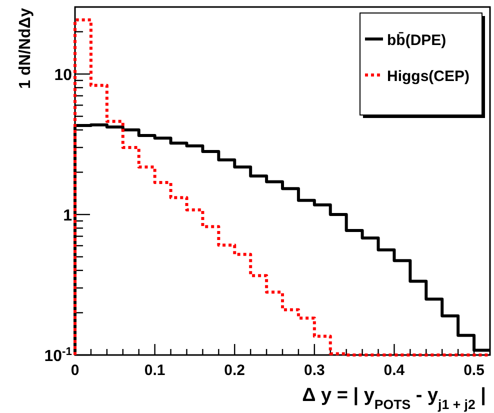 Image resolution: width=494 pixels, height=413 pixels. I want to click on y-tick-label: 10$^{-1}$, so click(58, 355).